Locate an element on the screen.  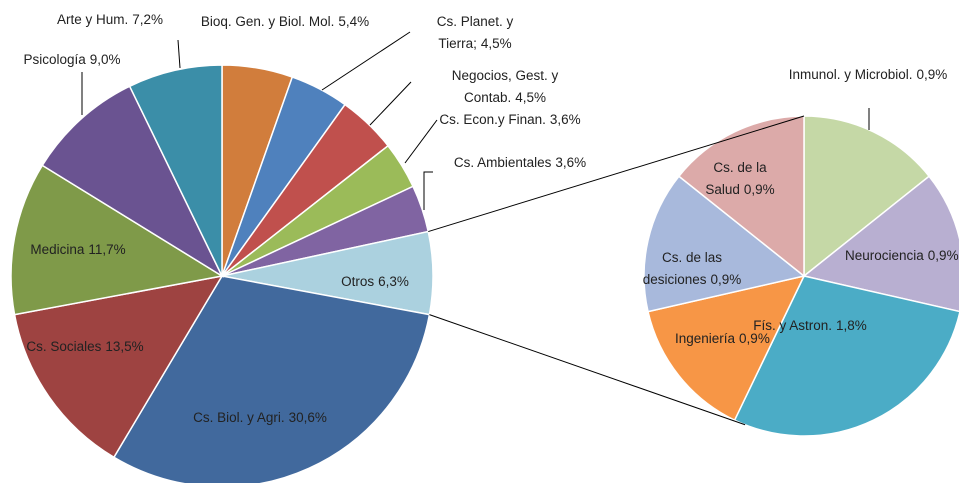
label-text: Cs. Sociales is located at coordinates (64, 346).